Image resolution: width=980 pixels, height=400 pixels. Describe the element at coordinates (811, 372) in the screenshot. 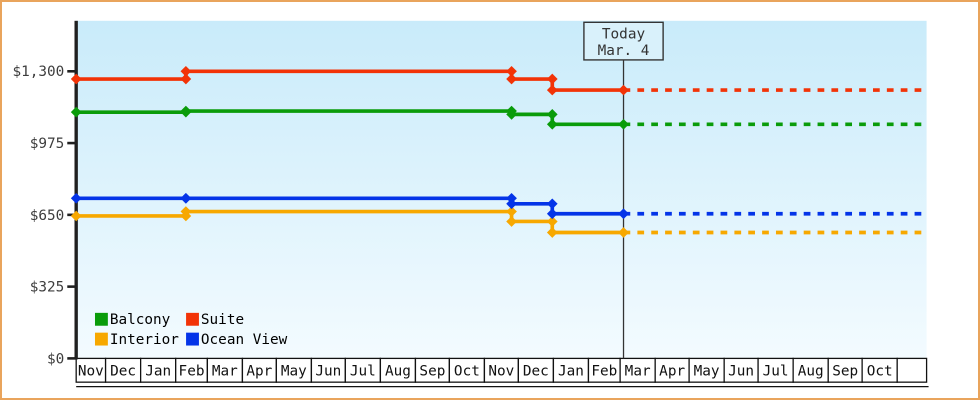

I see `month-label-aug-21: Aug` at that location.